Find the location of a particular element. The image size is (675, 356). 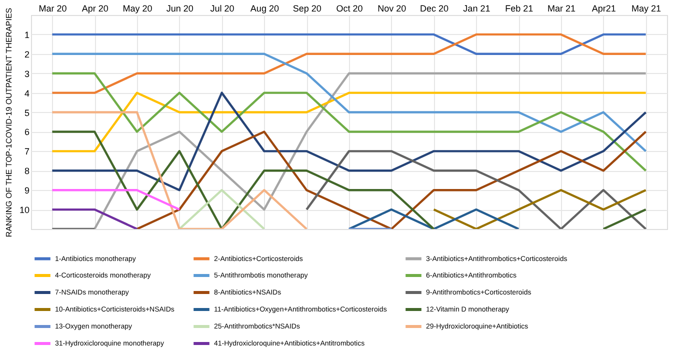

x-tick-label: Mar 21 is located at coordinates (561, 9).